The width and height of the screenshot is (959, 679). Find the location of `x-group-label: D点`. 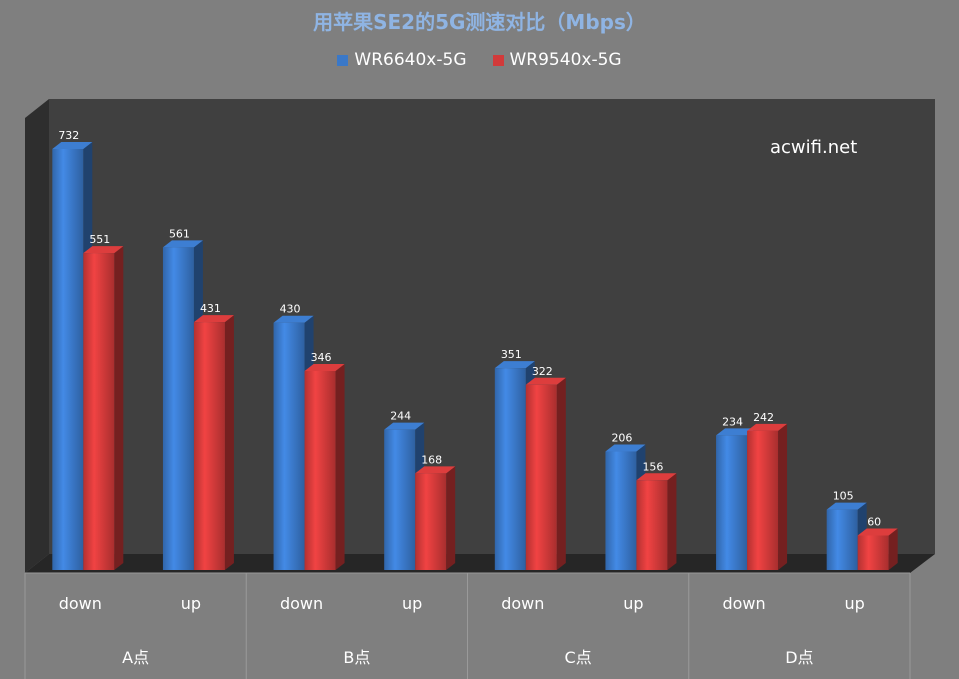

x-group-label: D点 is located at coordinates (799, 657).